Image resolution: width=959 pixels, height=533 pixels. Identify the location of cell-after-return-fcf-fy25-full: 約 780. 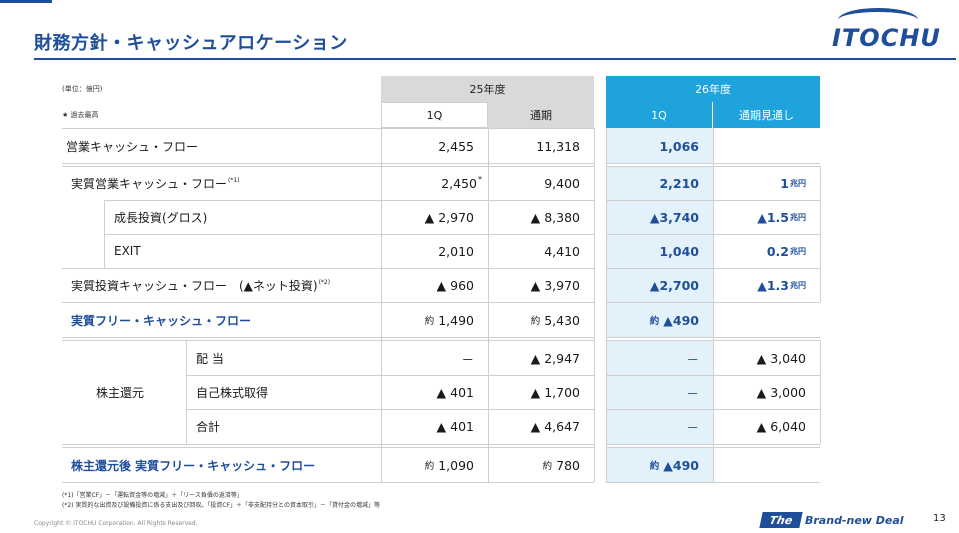
(541, 465).